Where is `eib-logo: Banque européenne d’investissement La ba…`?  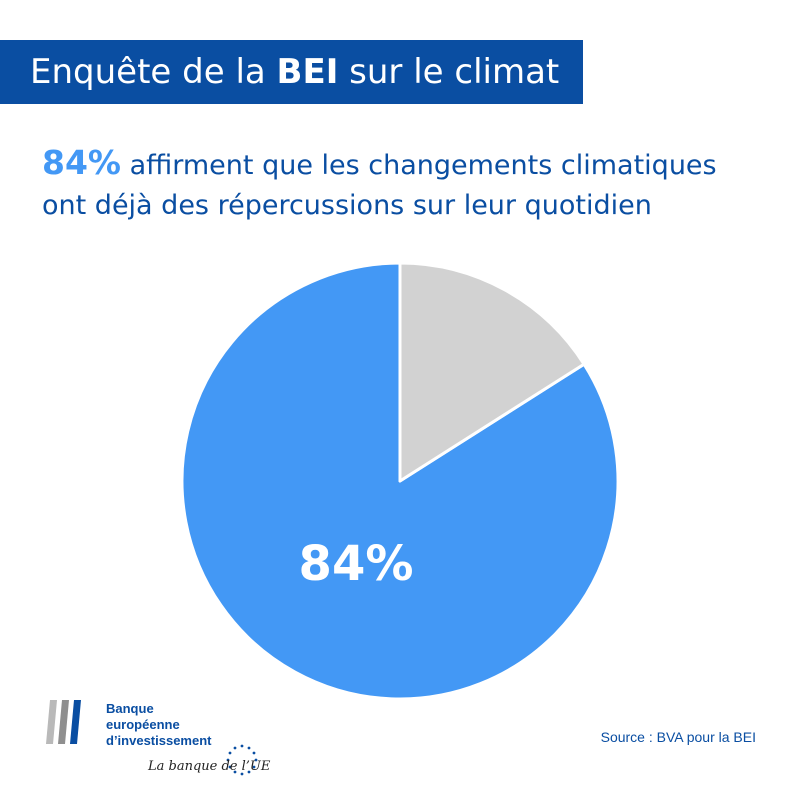
eib-logo: Banque européenne d’investissement La ba… is located at coordinates (157, 741).